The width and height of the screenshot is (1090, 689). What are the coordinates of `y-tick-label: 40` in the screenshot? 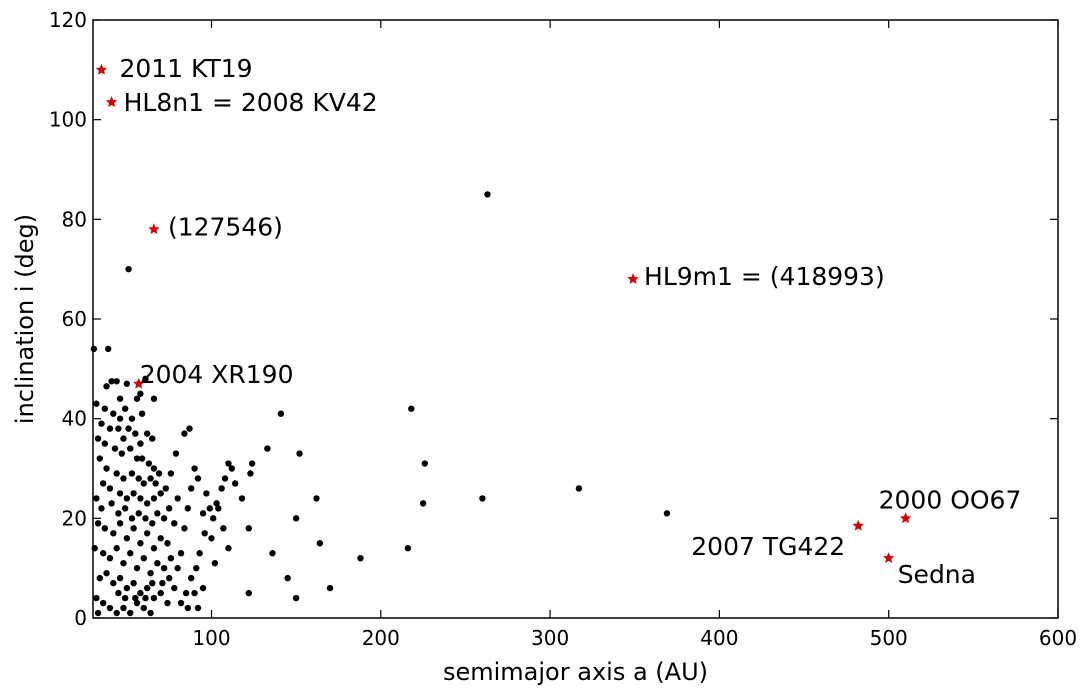 It's located at (74, 419).